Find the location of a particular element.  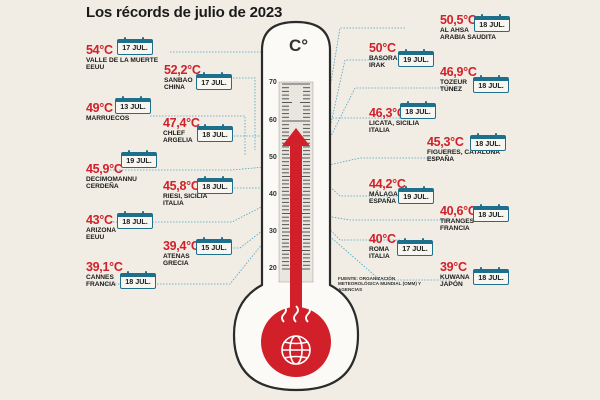

record-cannes: 39,1°C CANNES FRANCIA is located at coordinates (104, 275).